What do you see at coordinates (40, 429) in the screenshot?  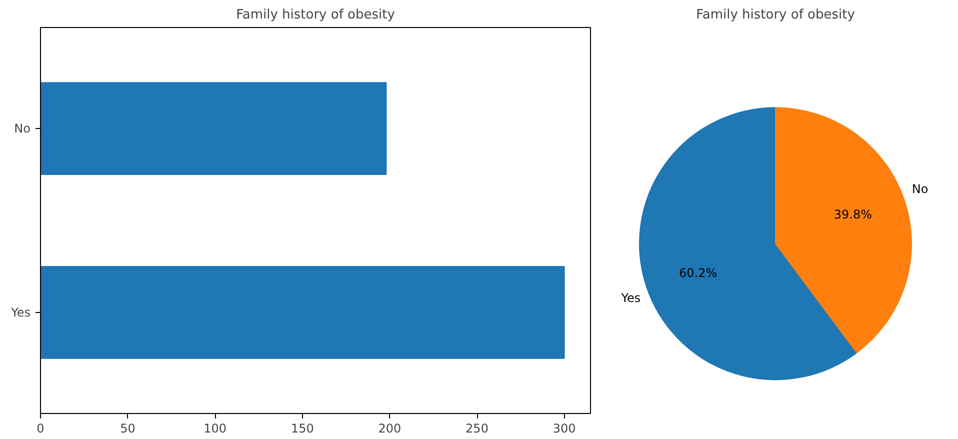 I see `x-tick-label: 0` at bounding box center [40, 429].